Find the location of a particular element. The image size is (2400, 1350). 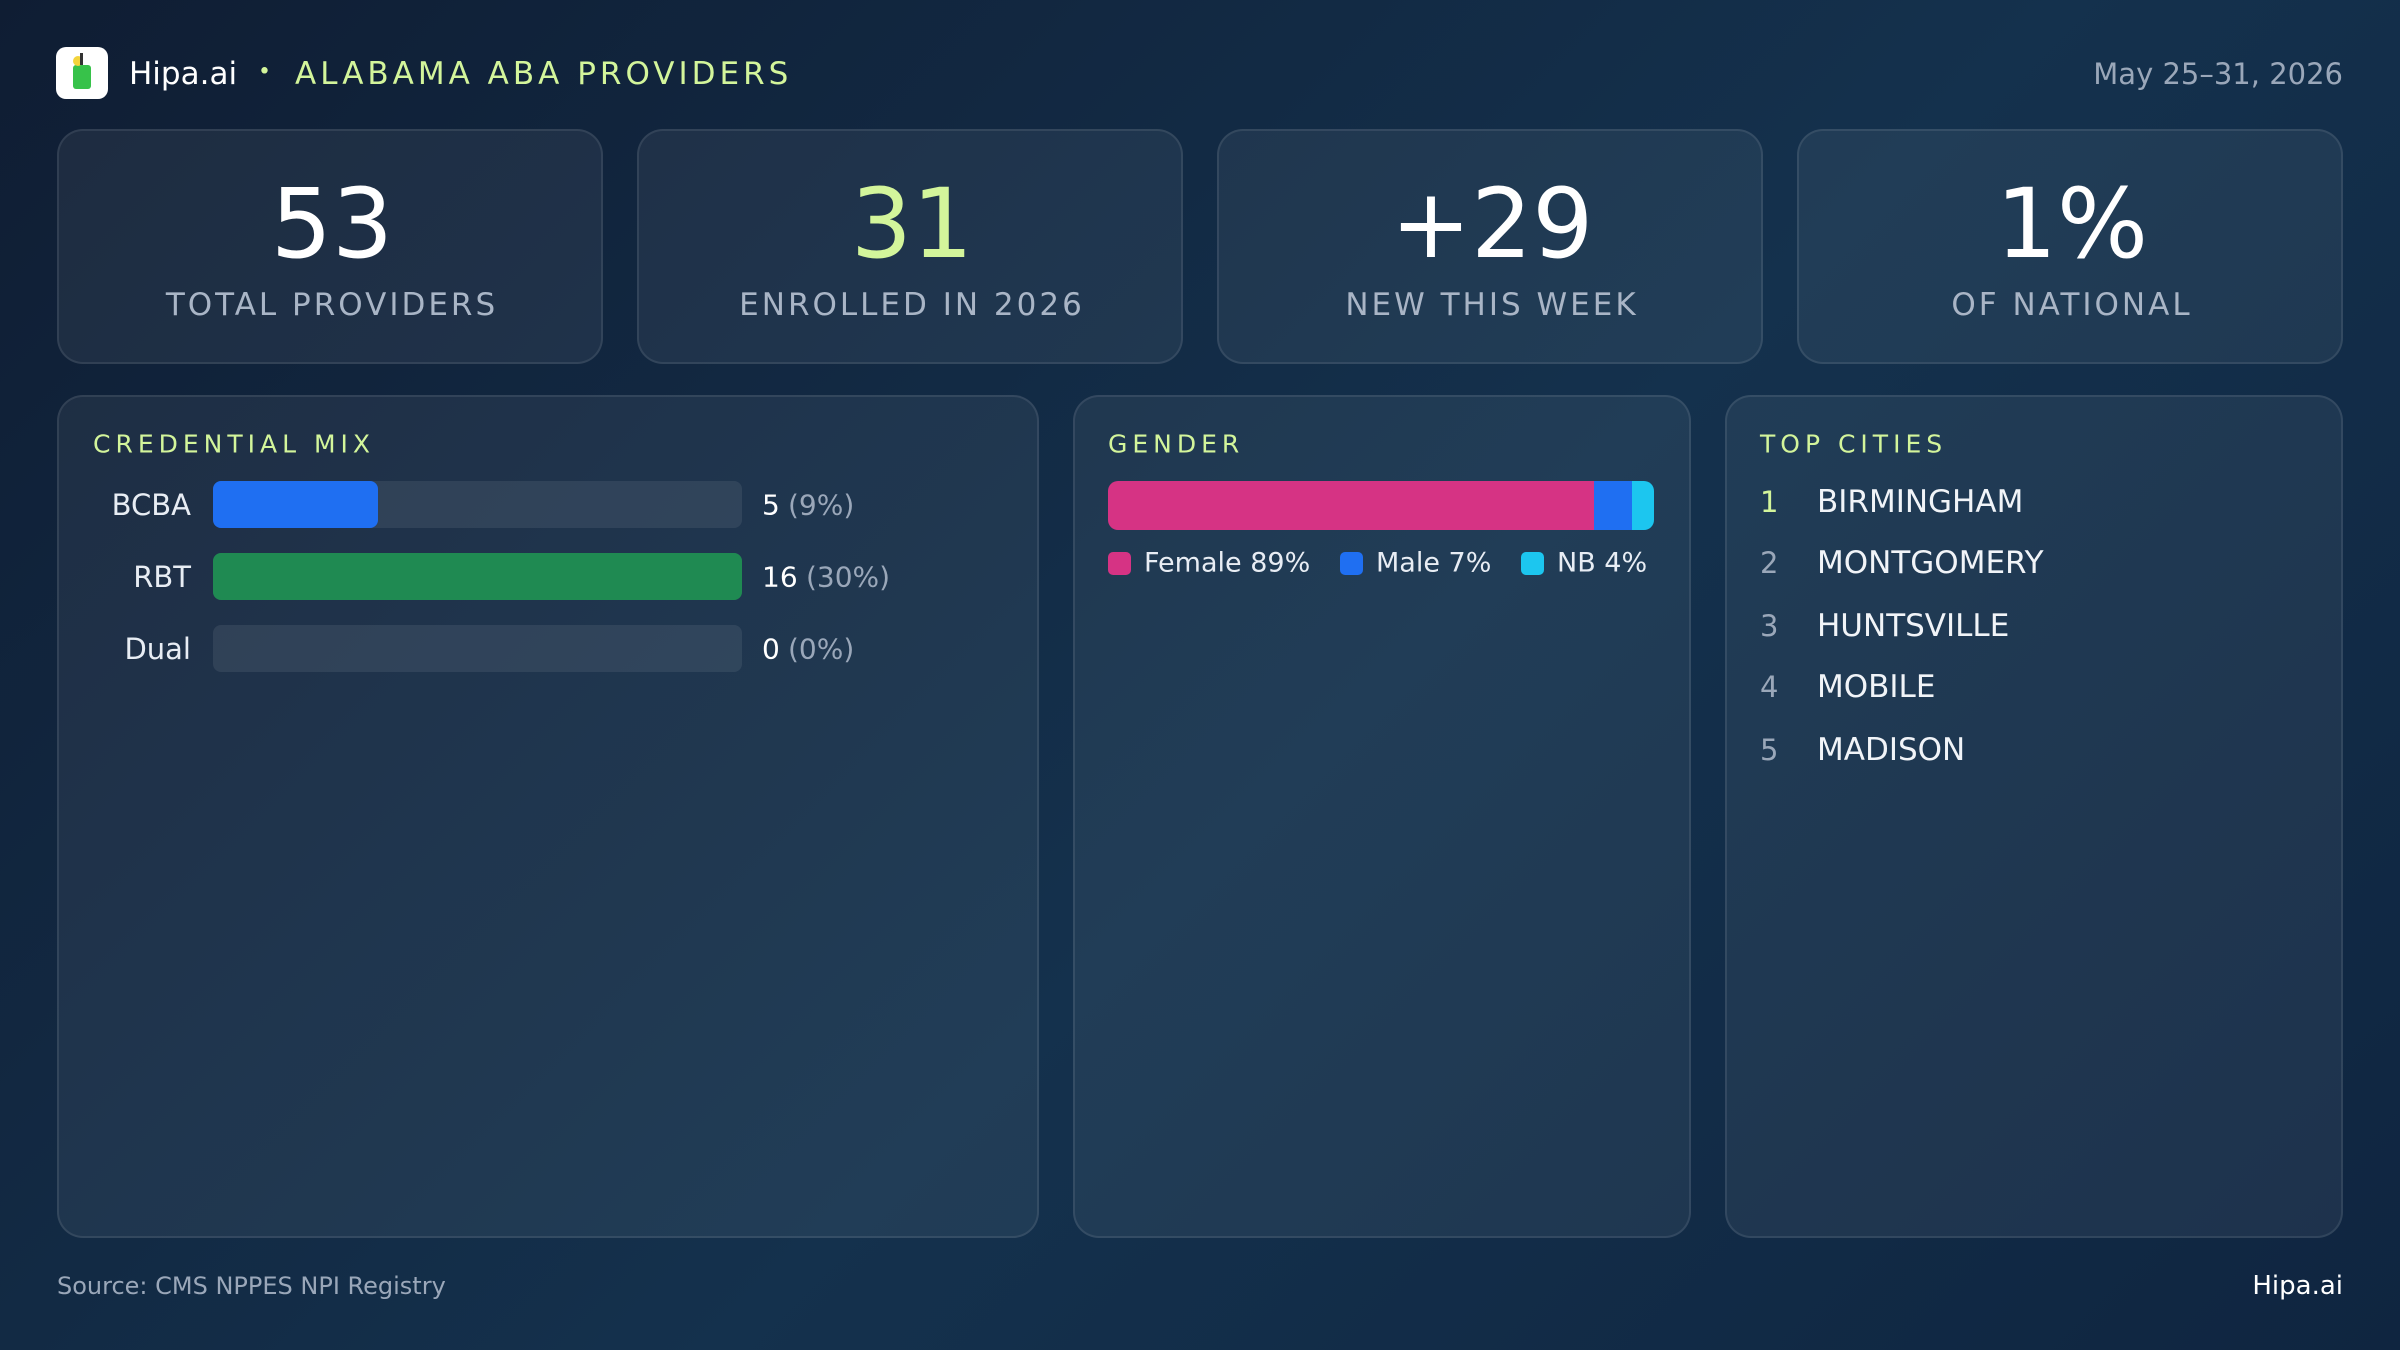

city-rank: 1 is located at coordinates (1769, 502).